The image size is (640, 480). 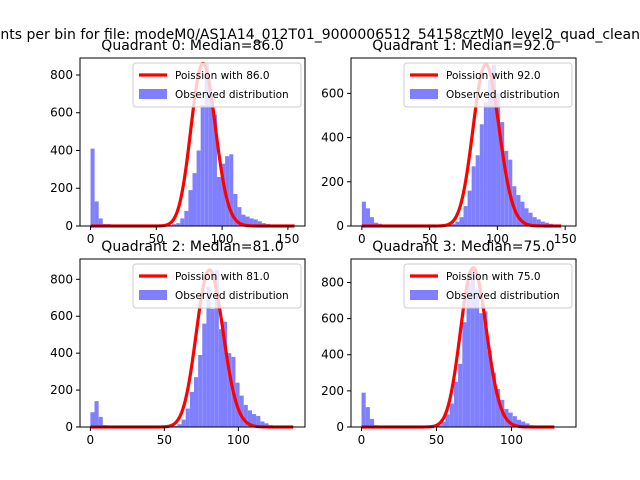 What do you see at coordinates (493, 277) in the screenshot?
I see `legend-poisson-label: Poission with 75.0` at bounding box center [493, 277].